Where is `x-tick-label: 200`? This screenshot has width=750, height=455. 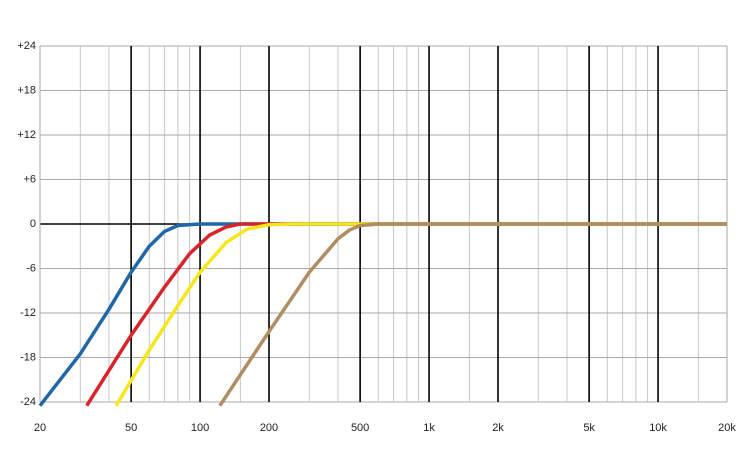
x-tick-label: 200 is located at coordinates (269, 428).